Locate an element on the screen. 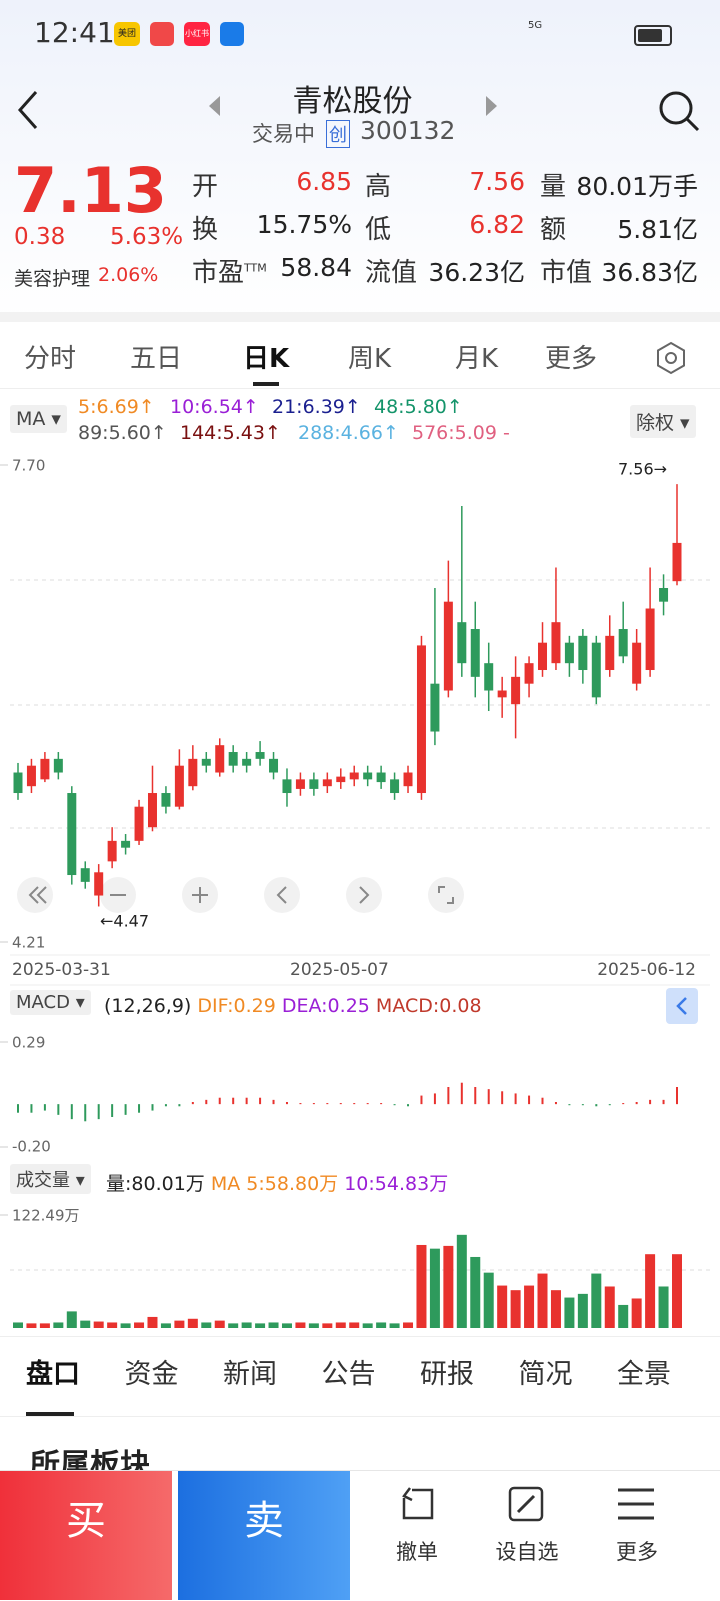  buy-button: 买 is located at coordinates (86, 1535).